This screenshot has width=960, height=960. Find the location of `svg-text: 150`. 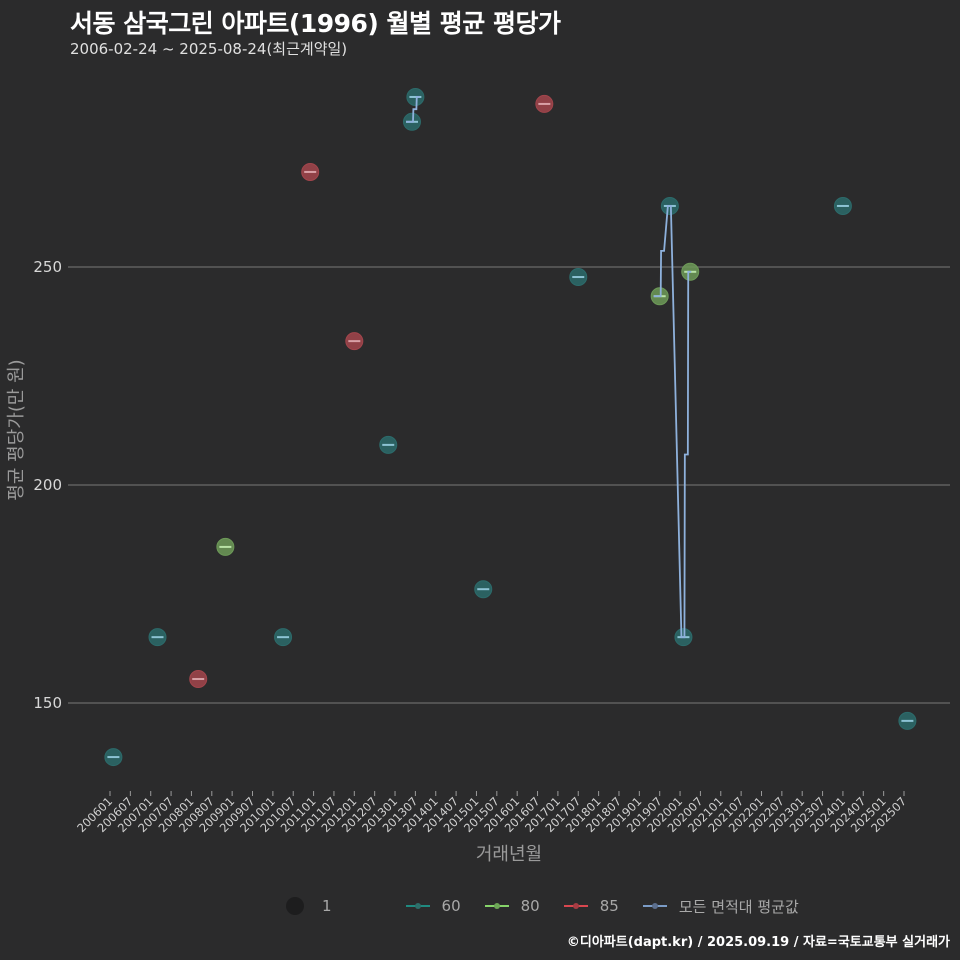

svg-text: 150 is located at coordinates (47, 703).